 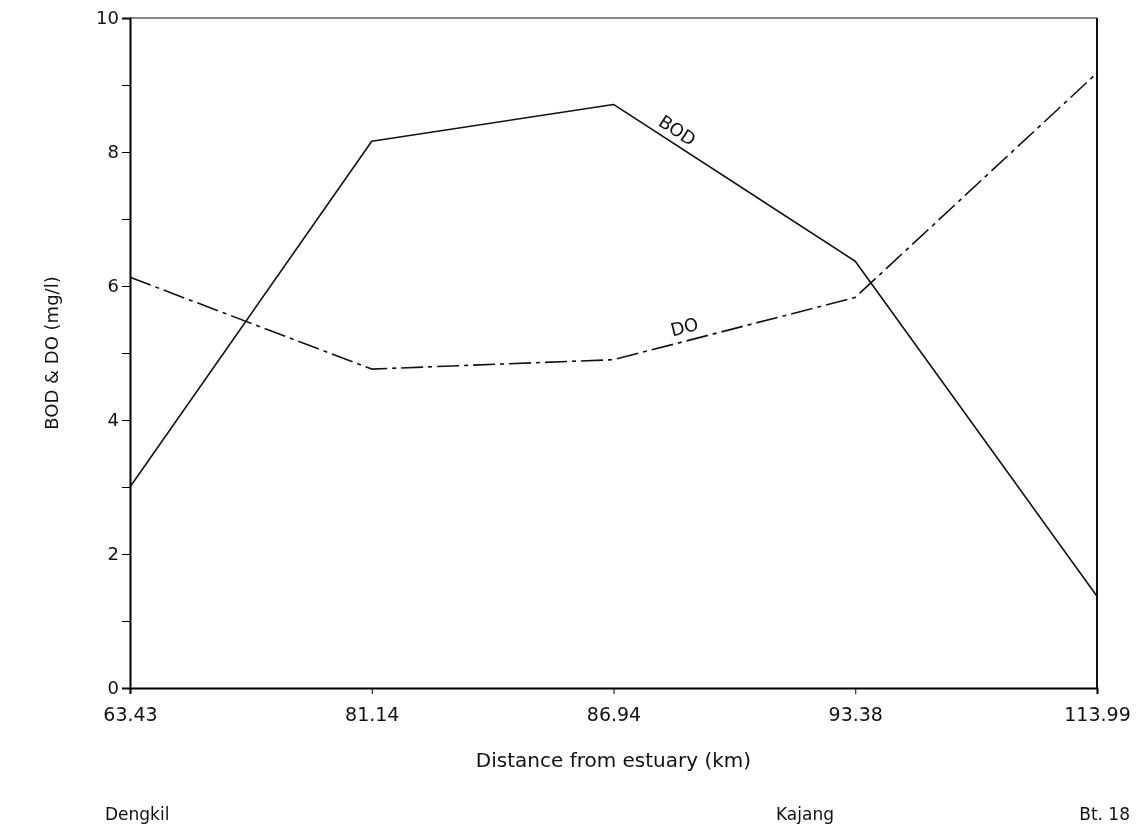 I want to click on y-tick-label: 2, so click(x=113, y=554).